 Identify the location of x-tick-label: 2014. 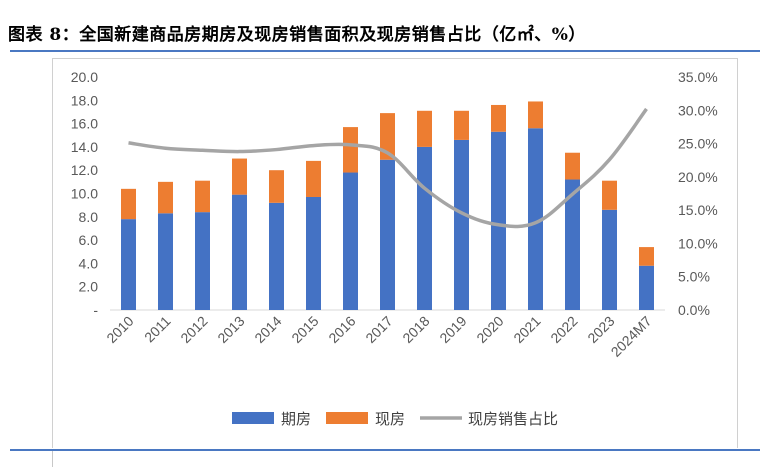
(267, 329).